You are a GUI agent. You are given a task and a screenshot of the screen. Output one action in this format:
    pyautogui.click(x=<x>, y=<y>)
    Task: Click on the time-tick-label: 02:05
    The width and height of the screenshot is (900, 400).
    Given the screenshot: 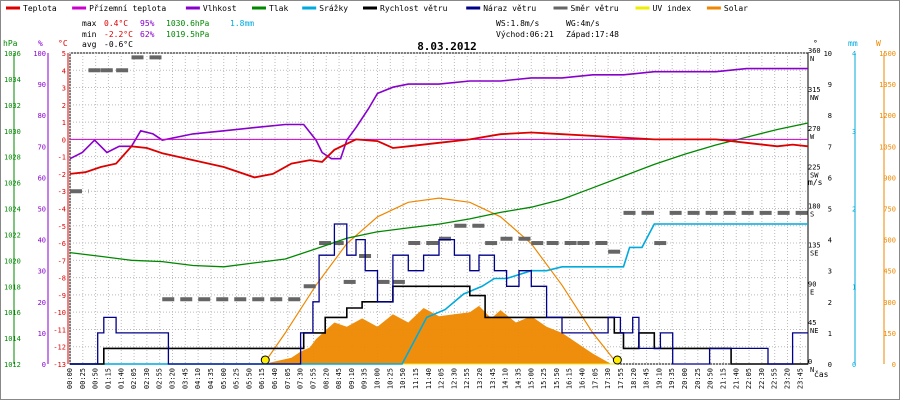 What is the action you would take?
    pyautogui.click(x=134, y=378)
    